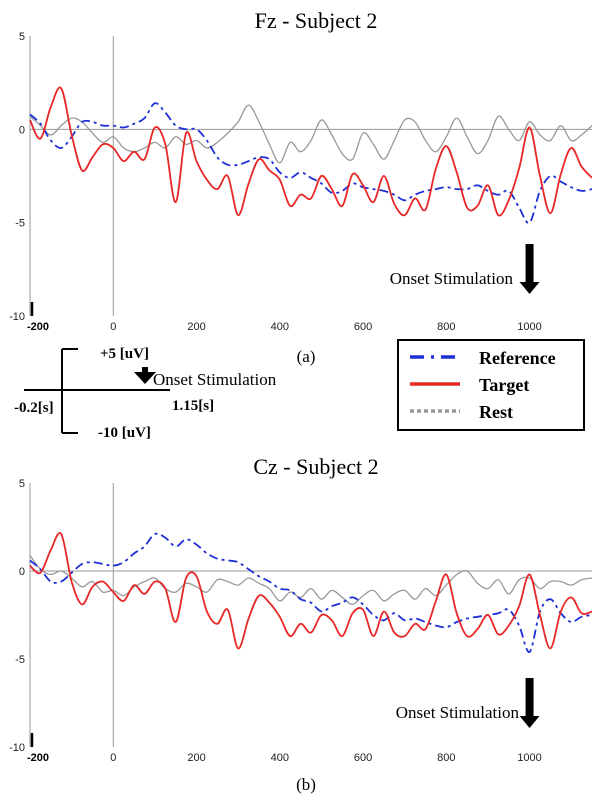  What do you see at coordinates (316, 20) in the screenshot?
I see `chart-title: Fz - Subject 2` at bounding box center [316, 20].